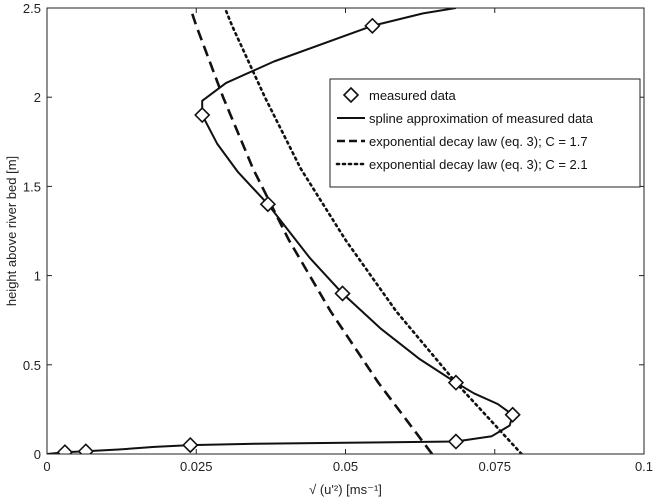  I want to click on legend-box, so click(485, 133).